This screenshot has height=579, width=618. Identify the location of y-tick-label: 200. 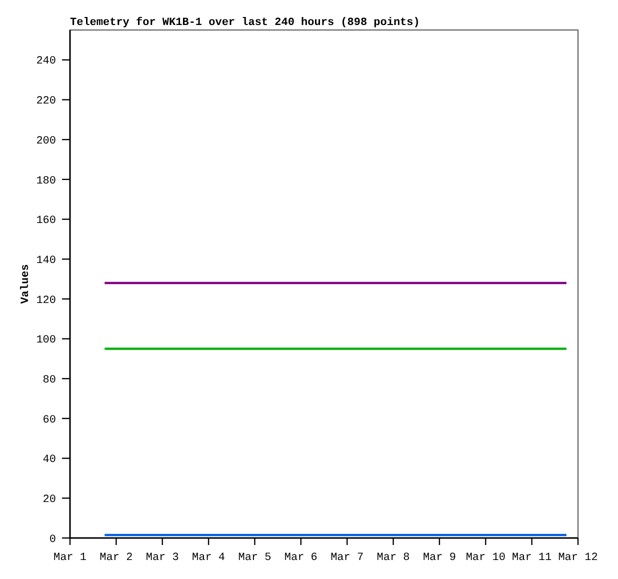
(46, 141).